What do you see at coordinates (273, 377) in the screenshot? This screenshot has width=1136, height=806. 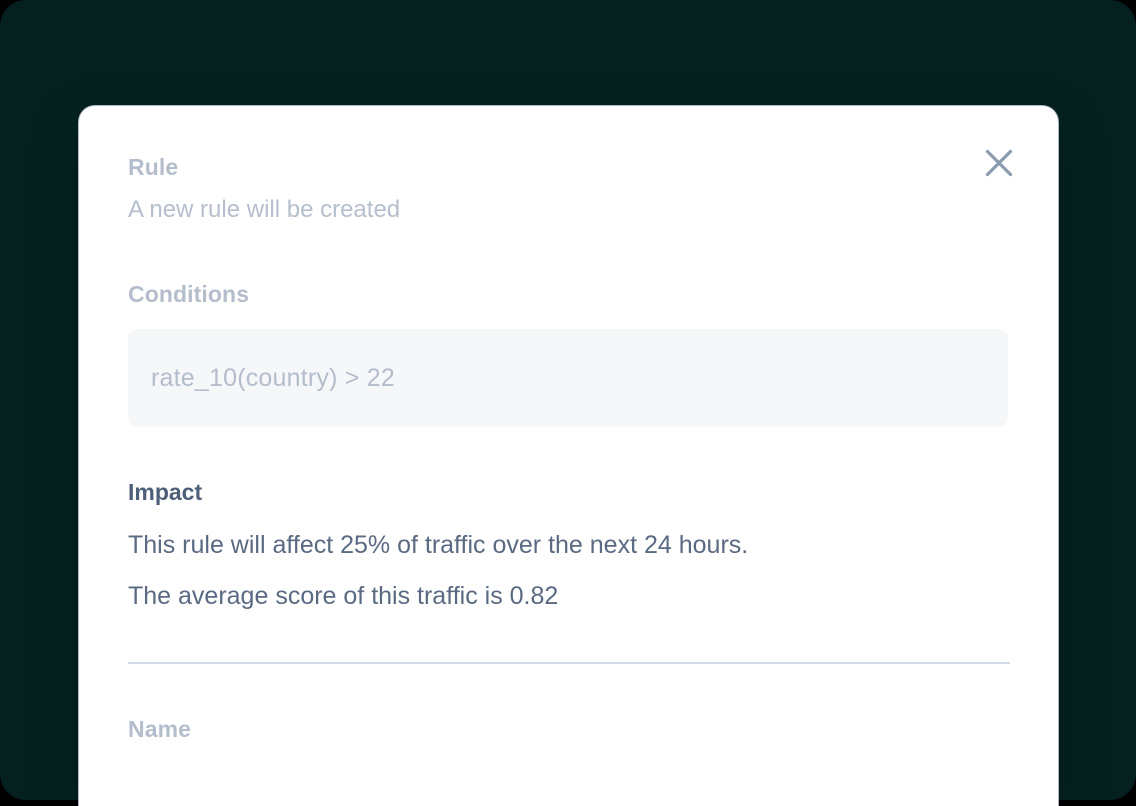 I see `condition-expression: rate_10(country) > 22` at bounding box center [273, 377].